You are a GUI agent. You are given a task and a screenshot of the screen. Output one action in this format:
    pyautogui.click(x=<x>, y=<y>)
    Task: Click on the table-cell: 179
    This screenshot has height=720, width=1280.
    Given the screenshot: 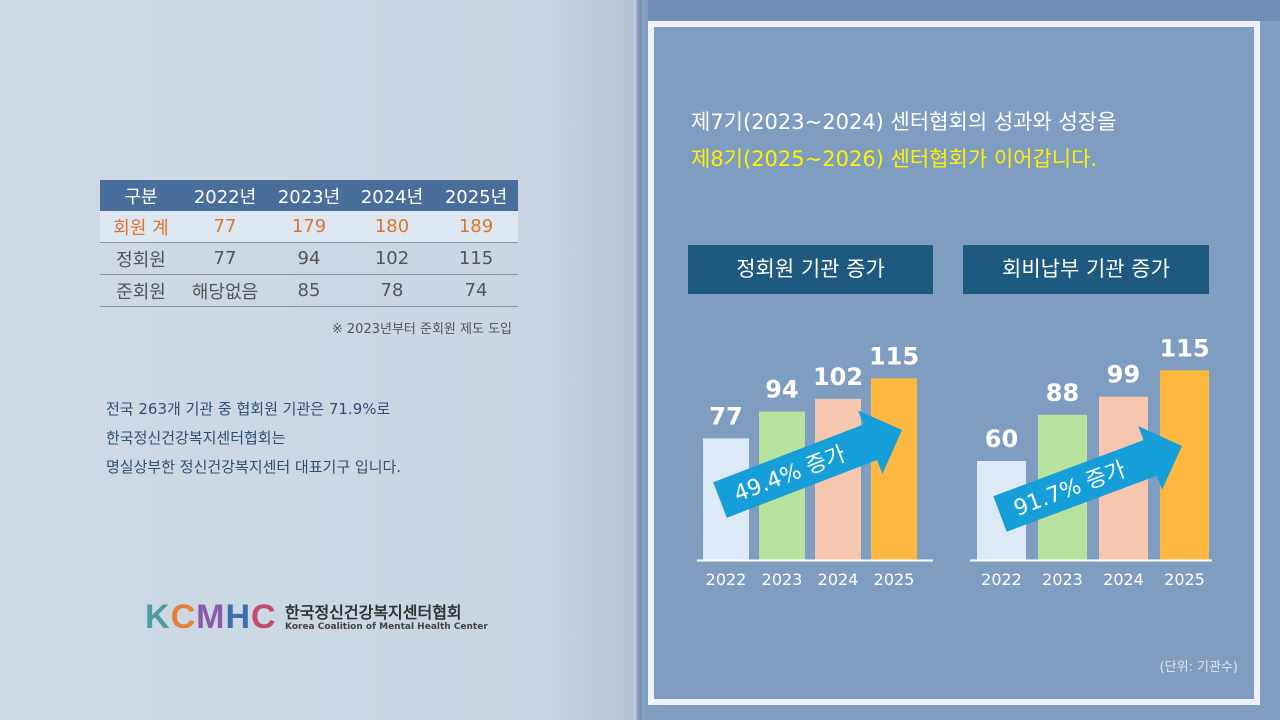 What is the action you would take?
    pyautogui.click(x=309, y=227)
    